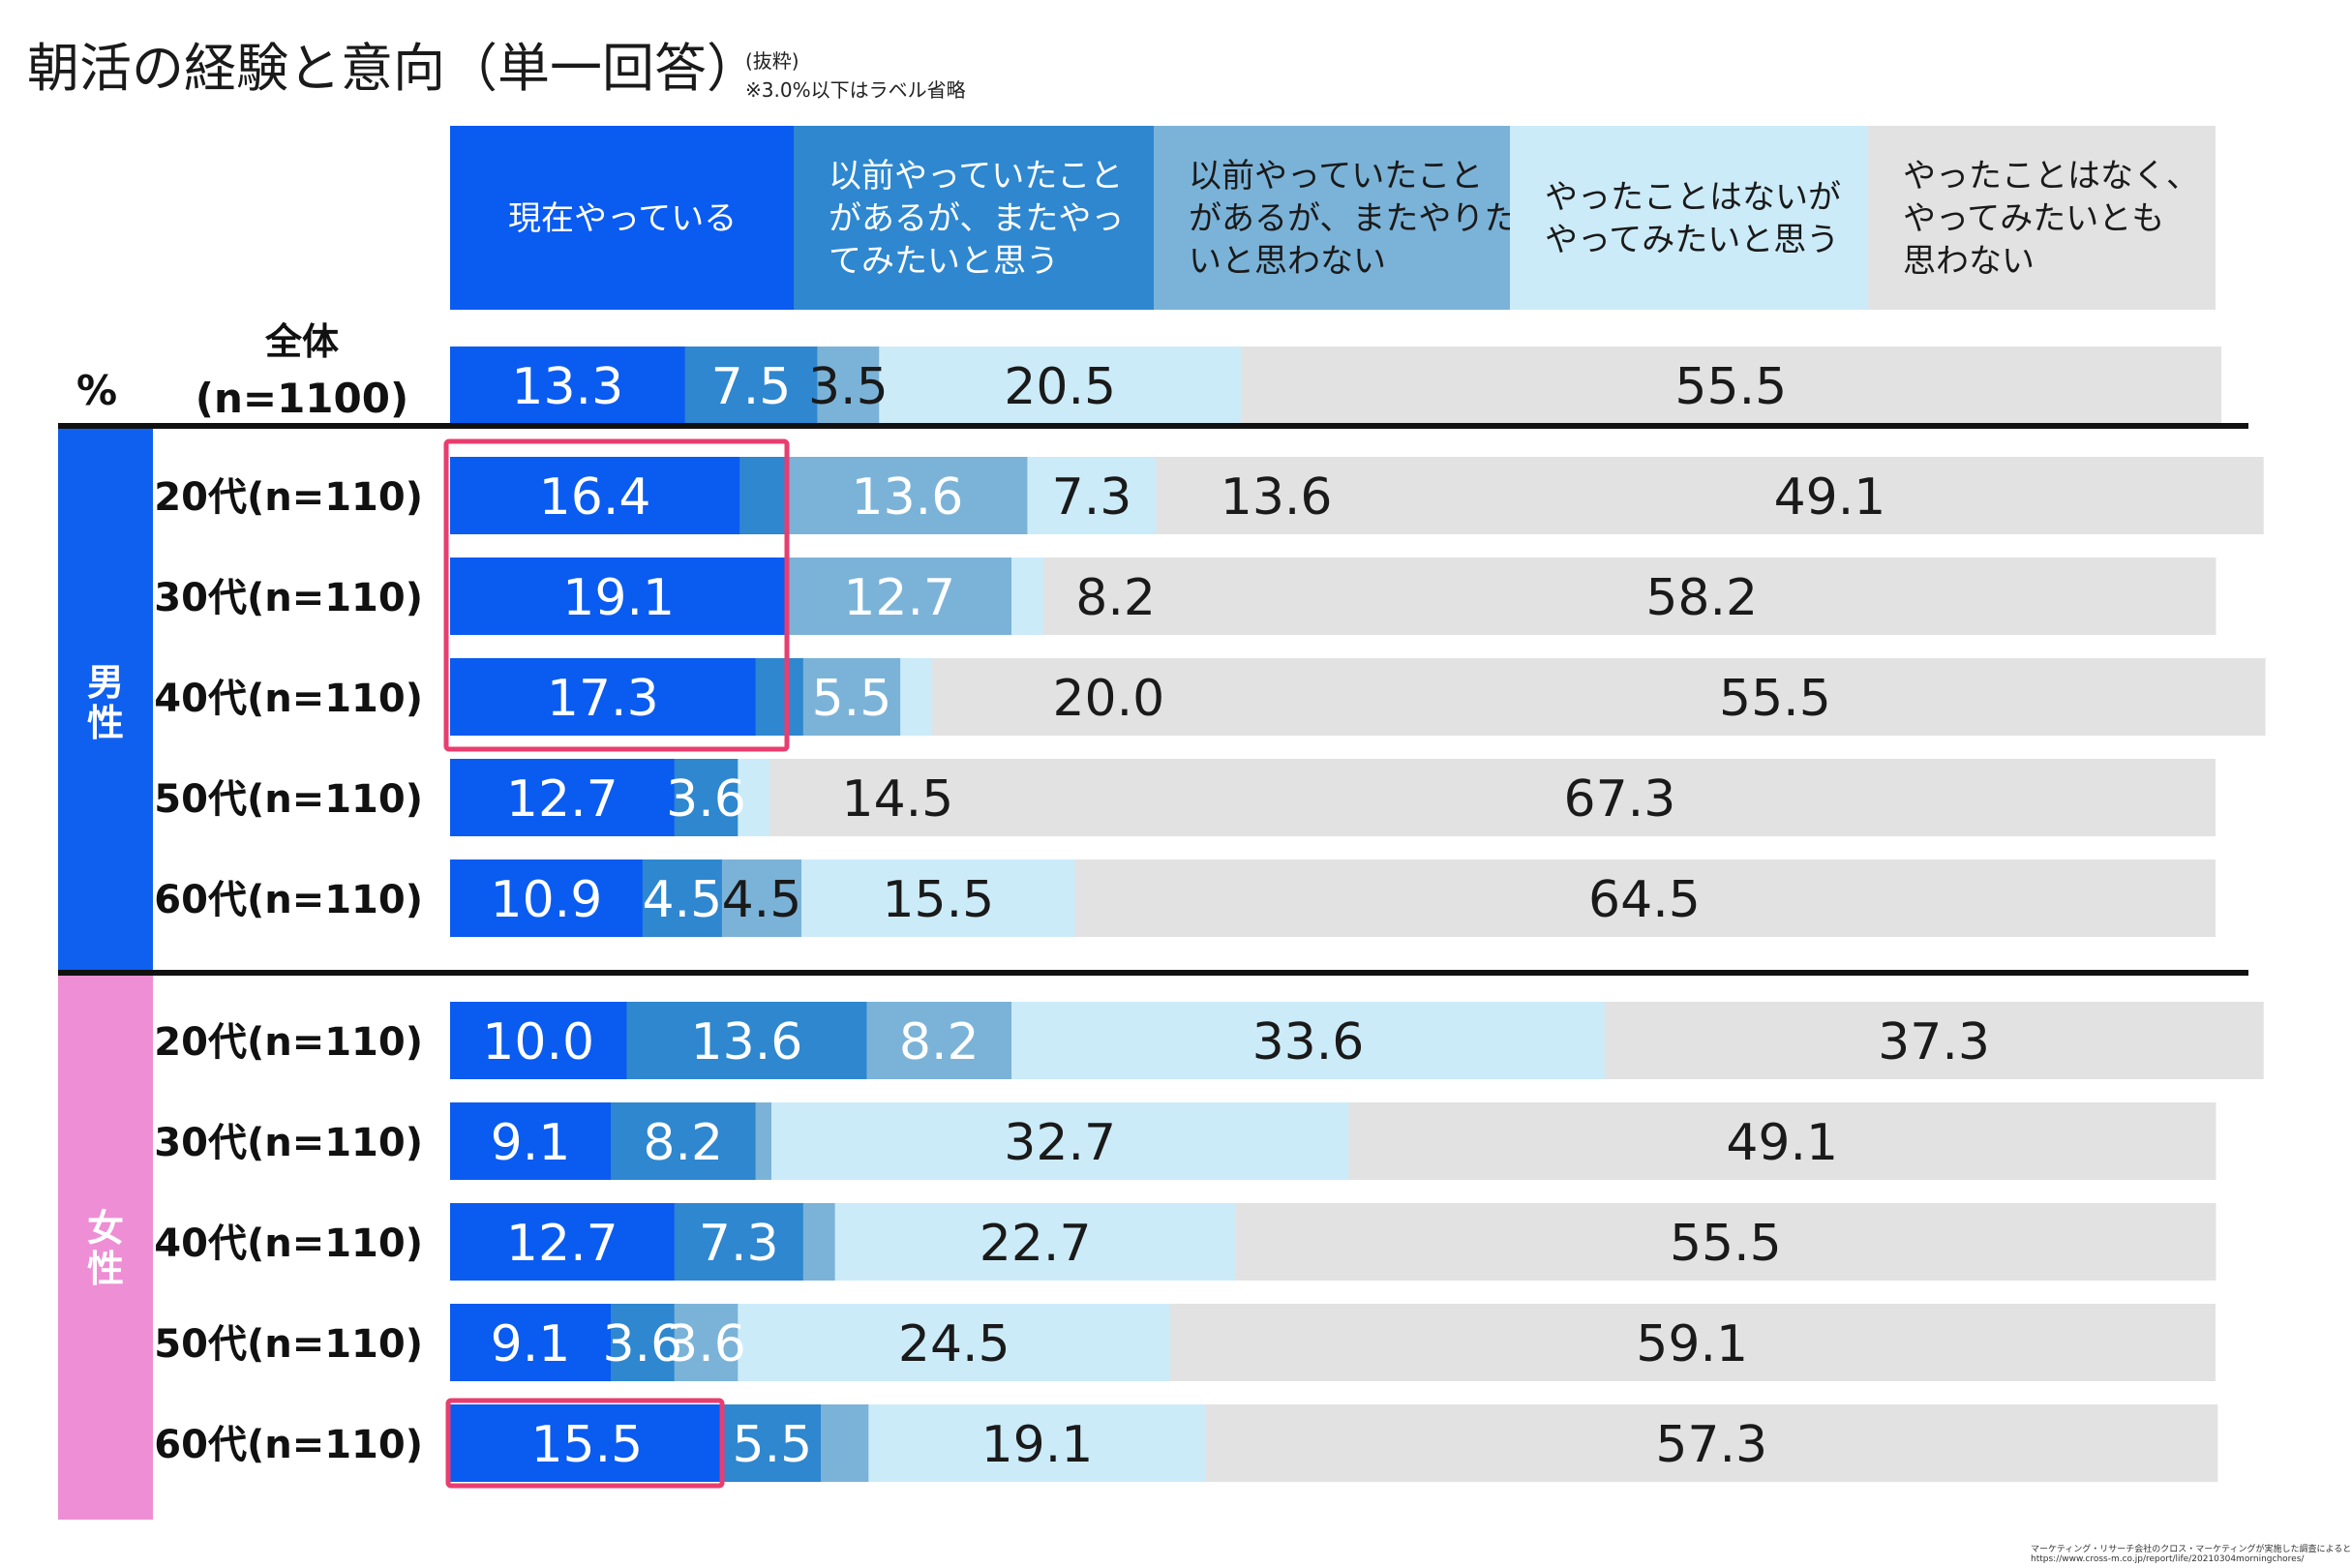 This screenshot has width=2352, height=1568. I want to click on value-label: 33.6, so click(1308, 1042).